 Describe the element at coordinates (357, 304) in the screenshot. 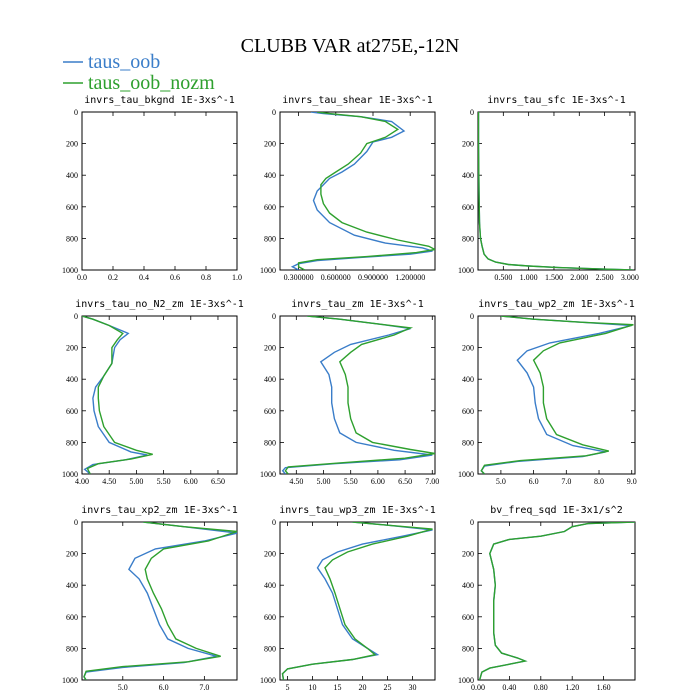

I see `panel-title: invrs_tau_zm 1E-3xs^-1` at that location.